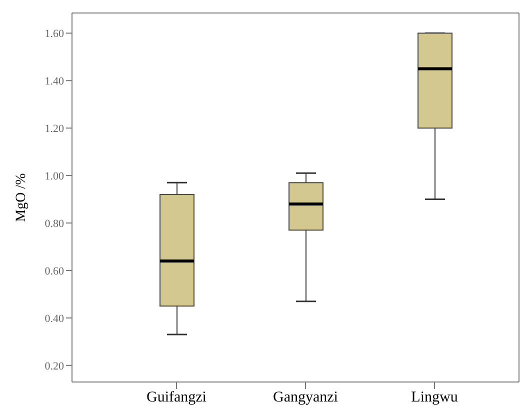 Image resolution: width=530 pixels, height=415 pixels. What do you see at coordinates (54, 82) in the screenshot?
I see `y-tick-label: 1.40` at bounding box center [54, 82].